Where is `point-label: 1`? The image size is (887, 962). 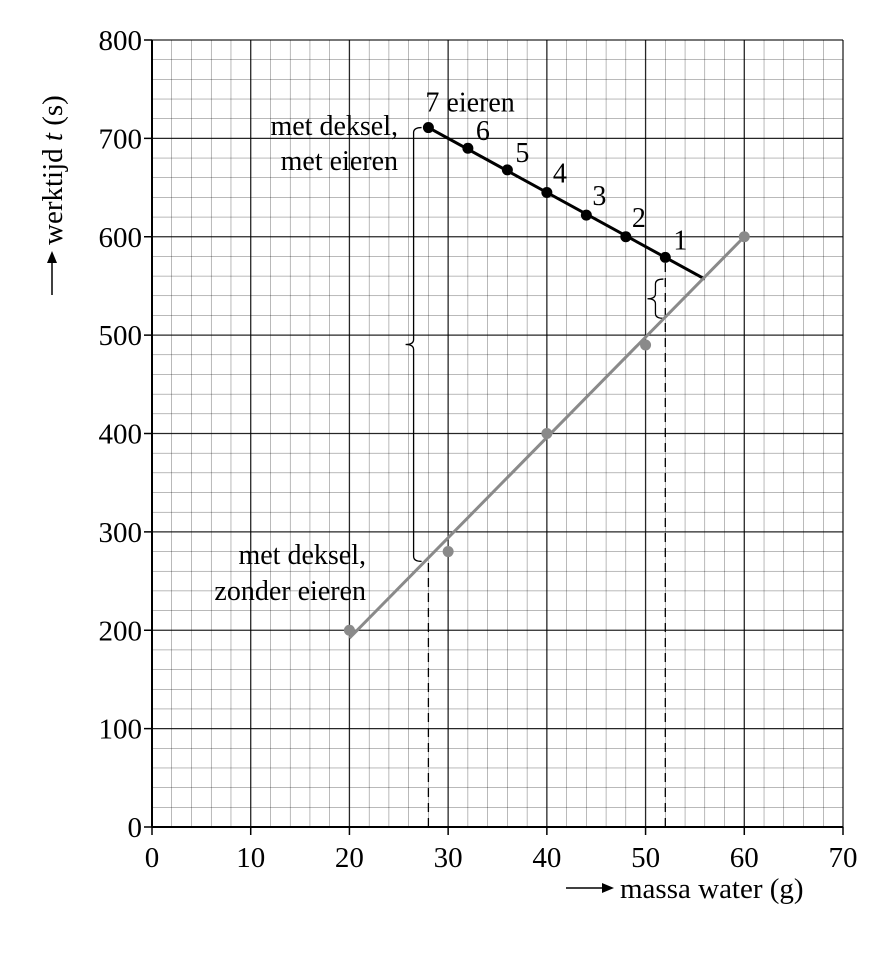
point-label: 1 is located at coordinates (680, 240).